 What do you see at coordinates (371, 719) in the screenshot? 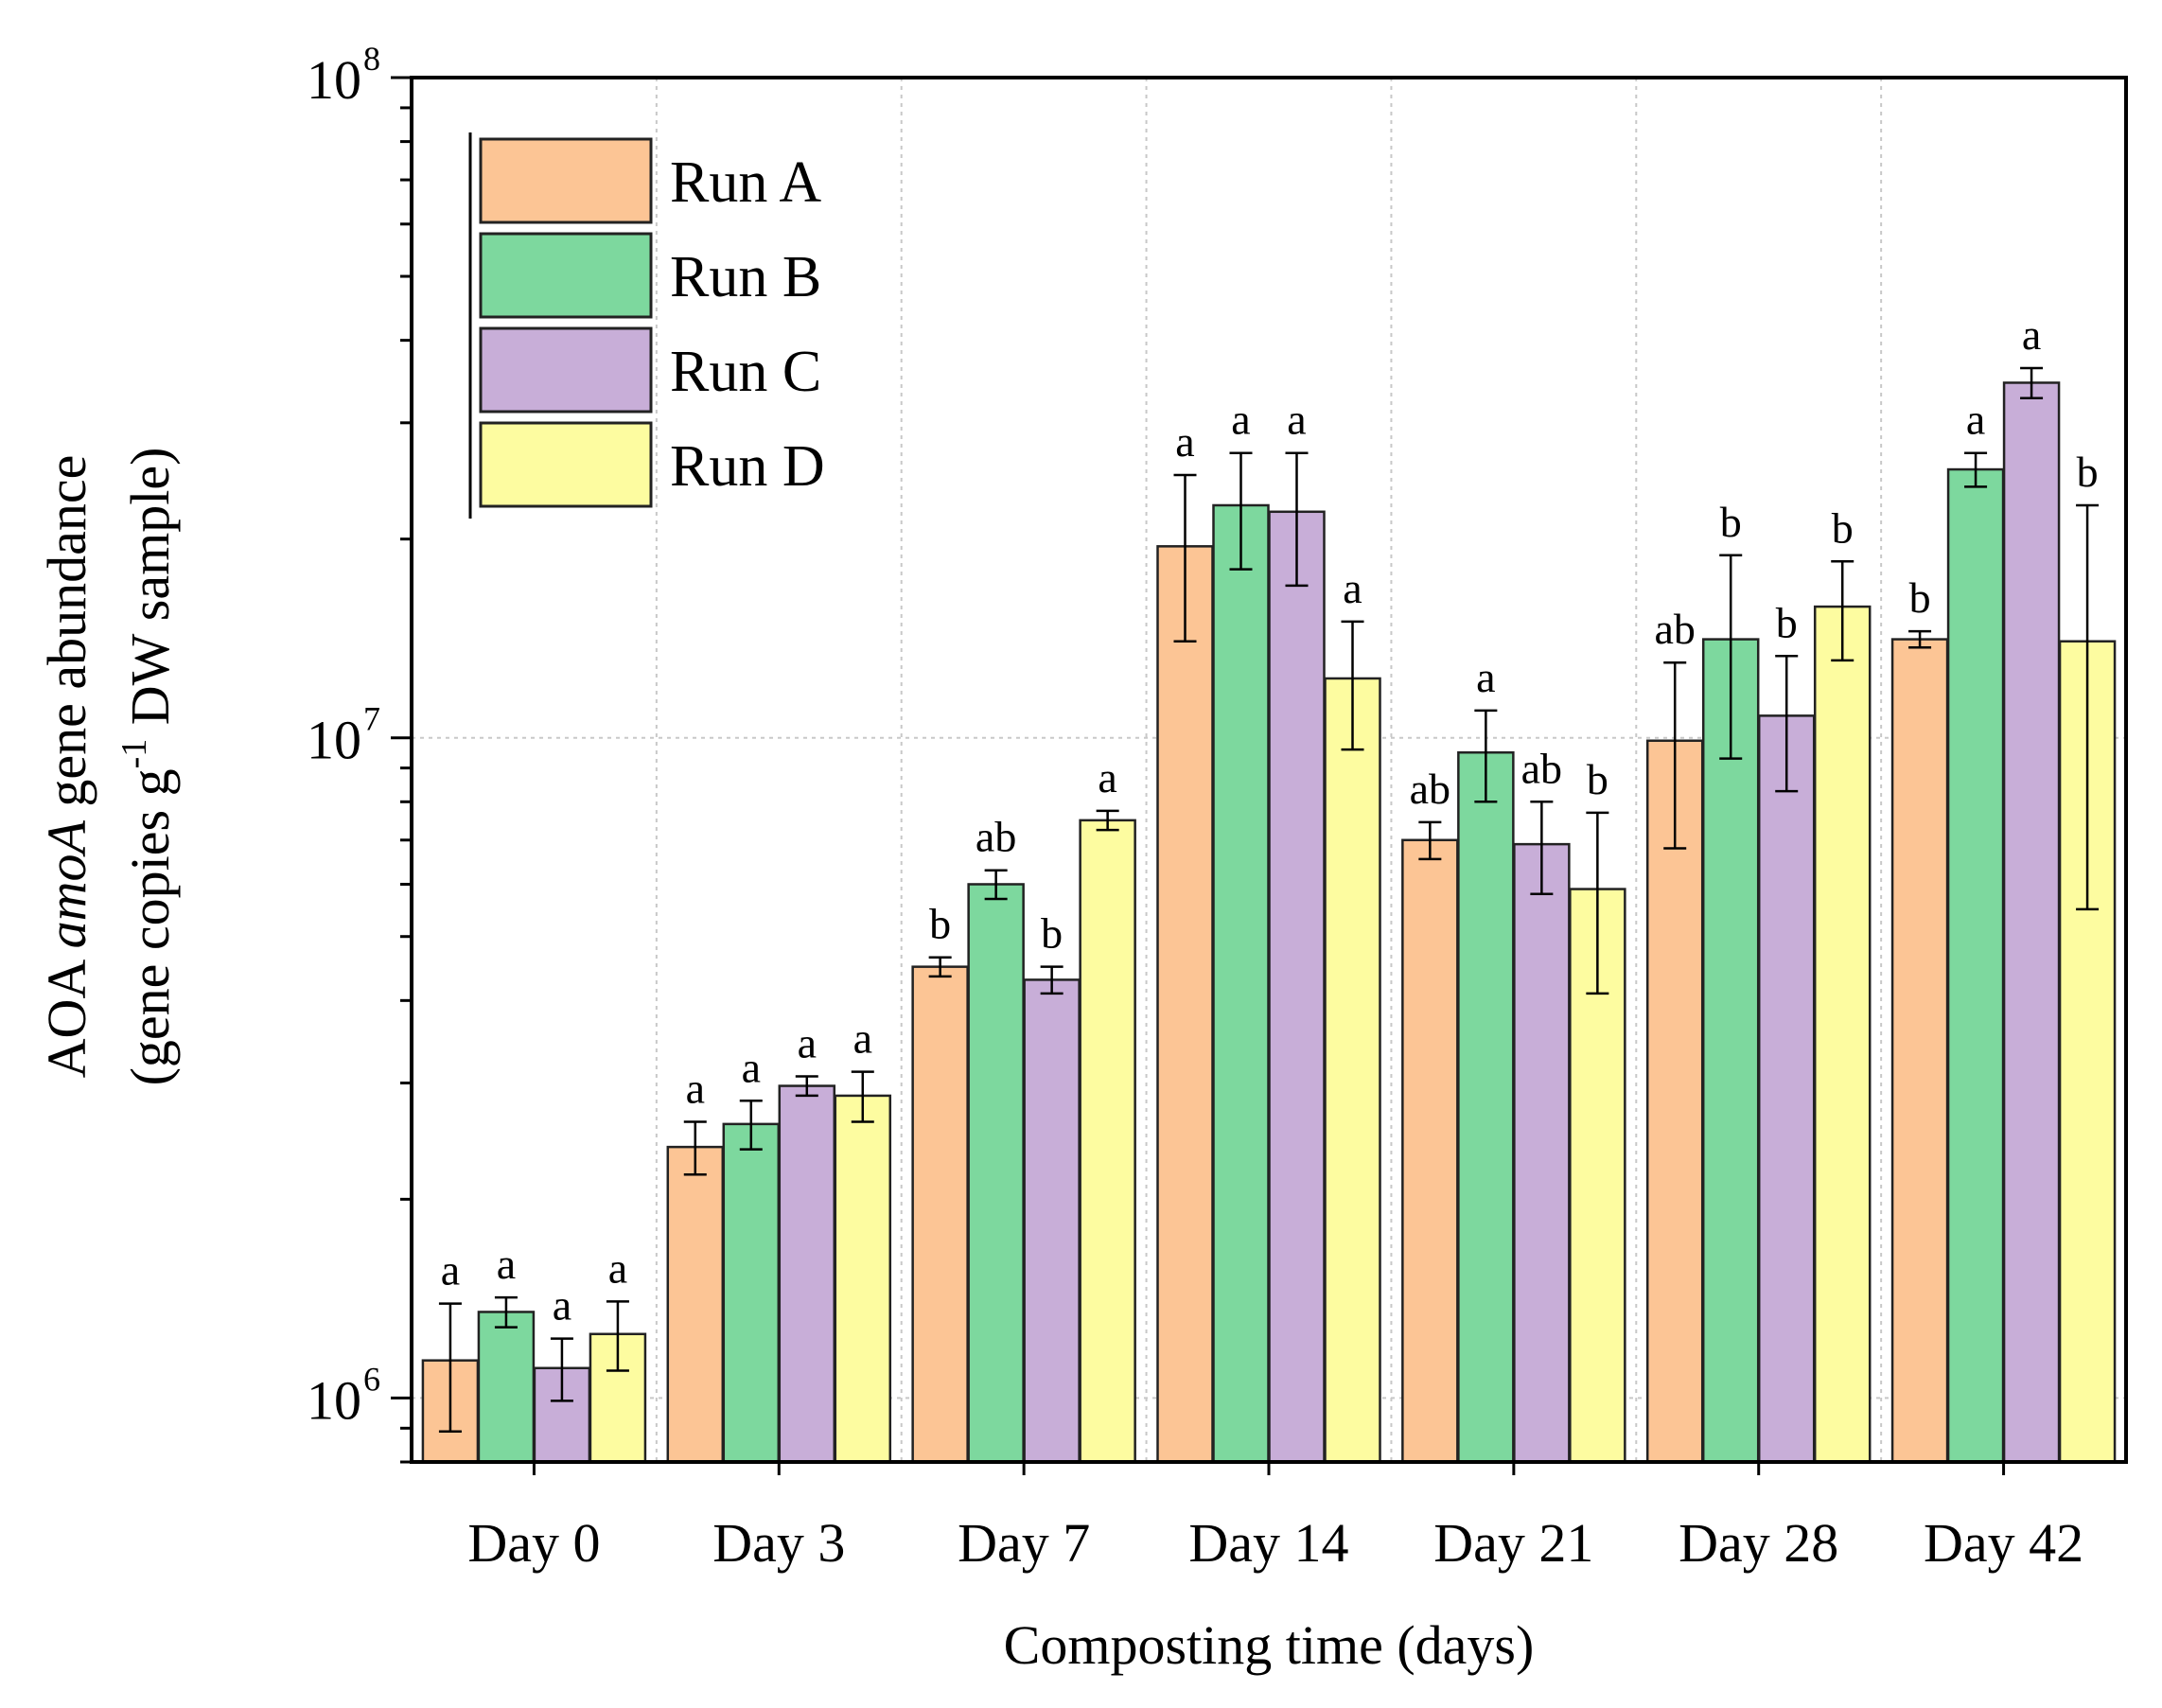
I see `y-tick-exponent: 7` at bounding box center [371, 719].